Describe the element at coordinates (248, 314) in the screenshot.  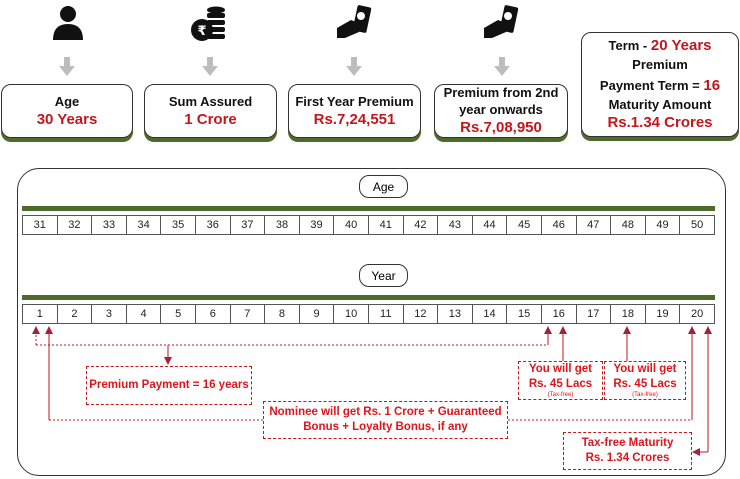
I see `year-cell: 7` at that location.